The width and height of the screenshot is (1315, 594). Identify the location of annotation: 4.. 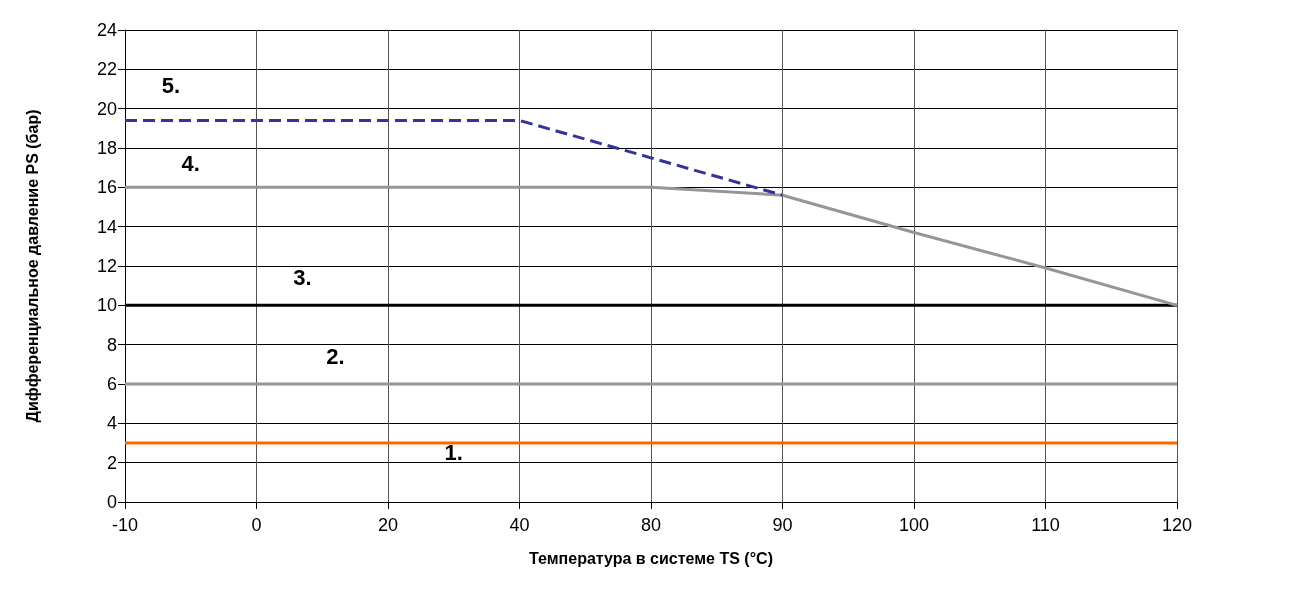
(190, 164).